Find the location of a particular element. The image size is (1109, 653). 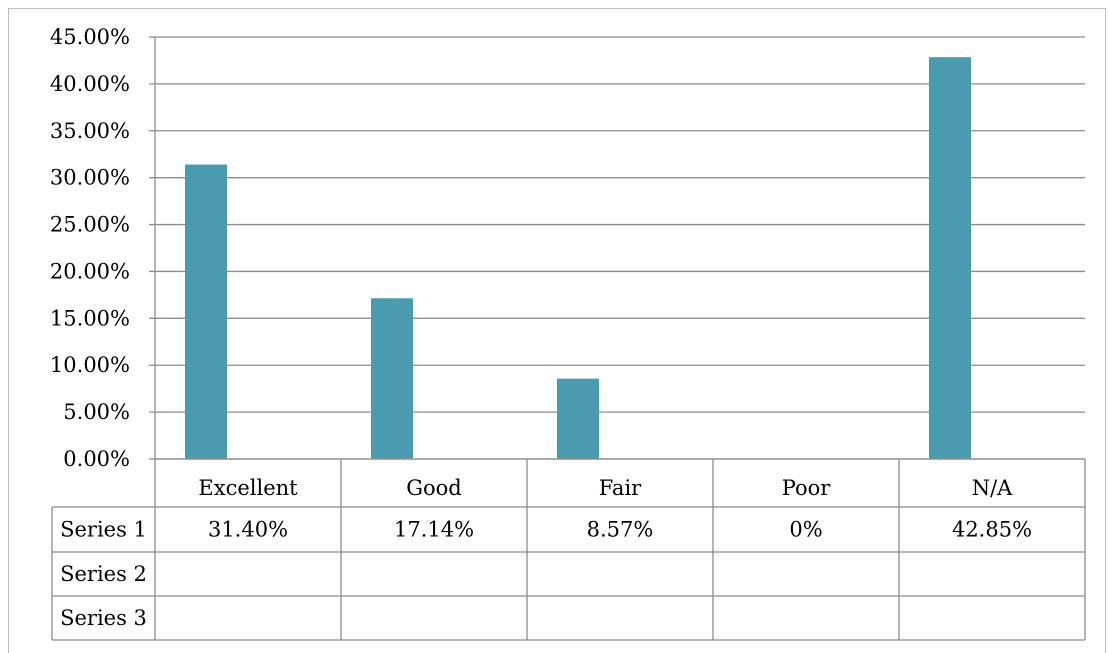

y-tick-label: 20.00% is located at coordinates (90, 271).